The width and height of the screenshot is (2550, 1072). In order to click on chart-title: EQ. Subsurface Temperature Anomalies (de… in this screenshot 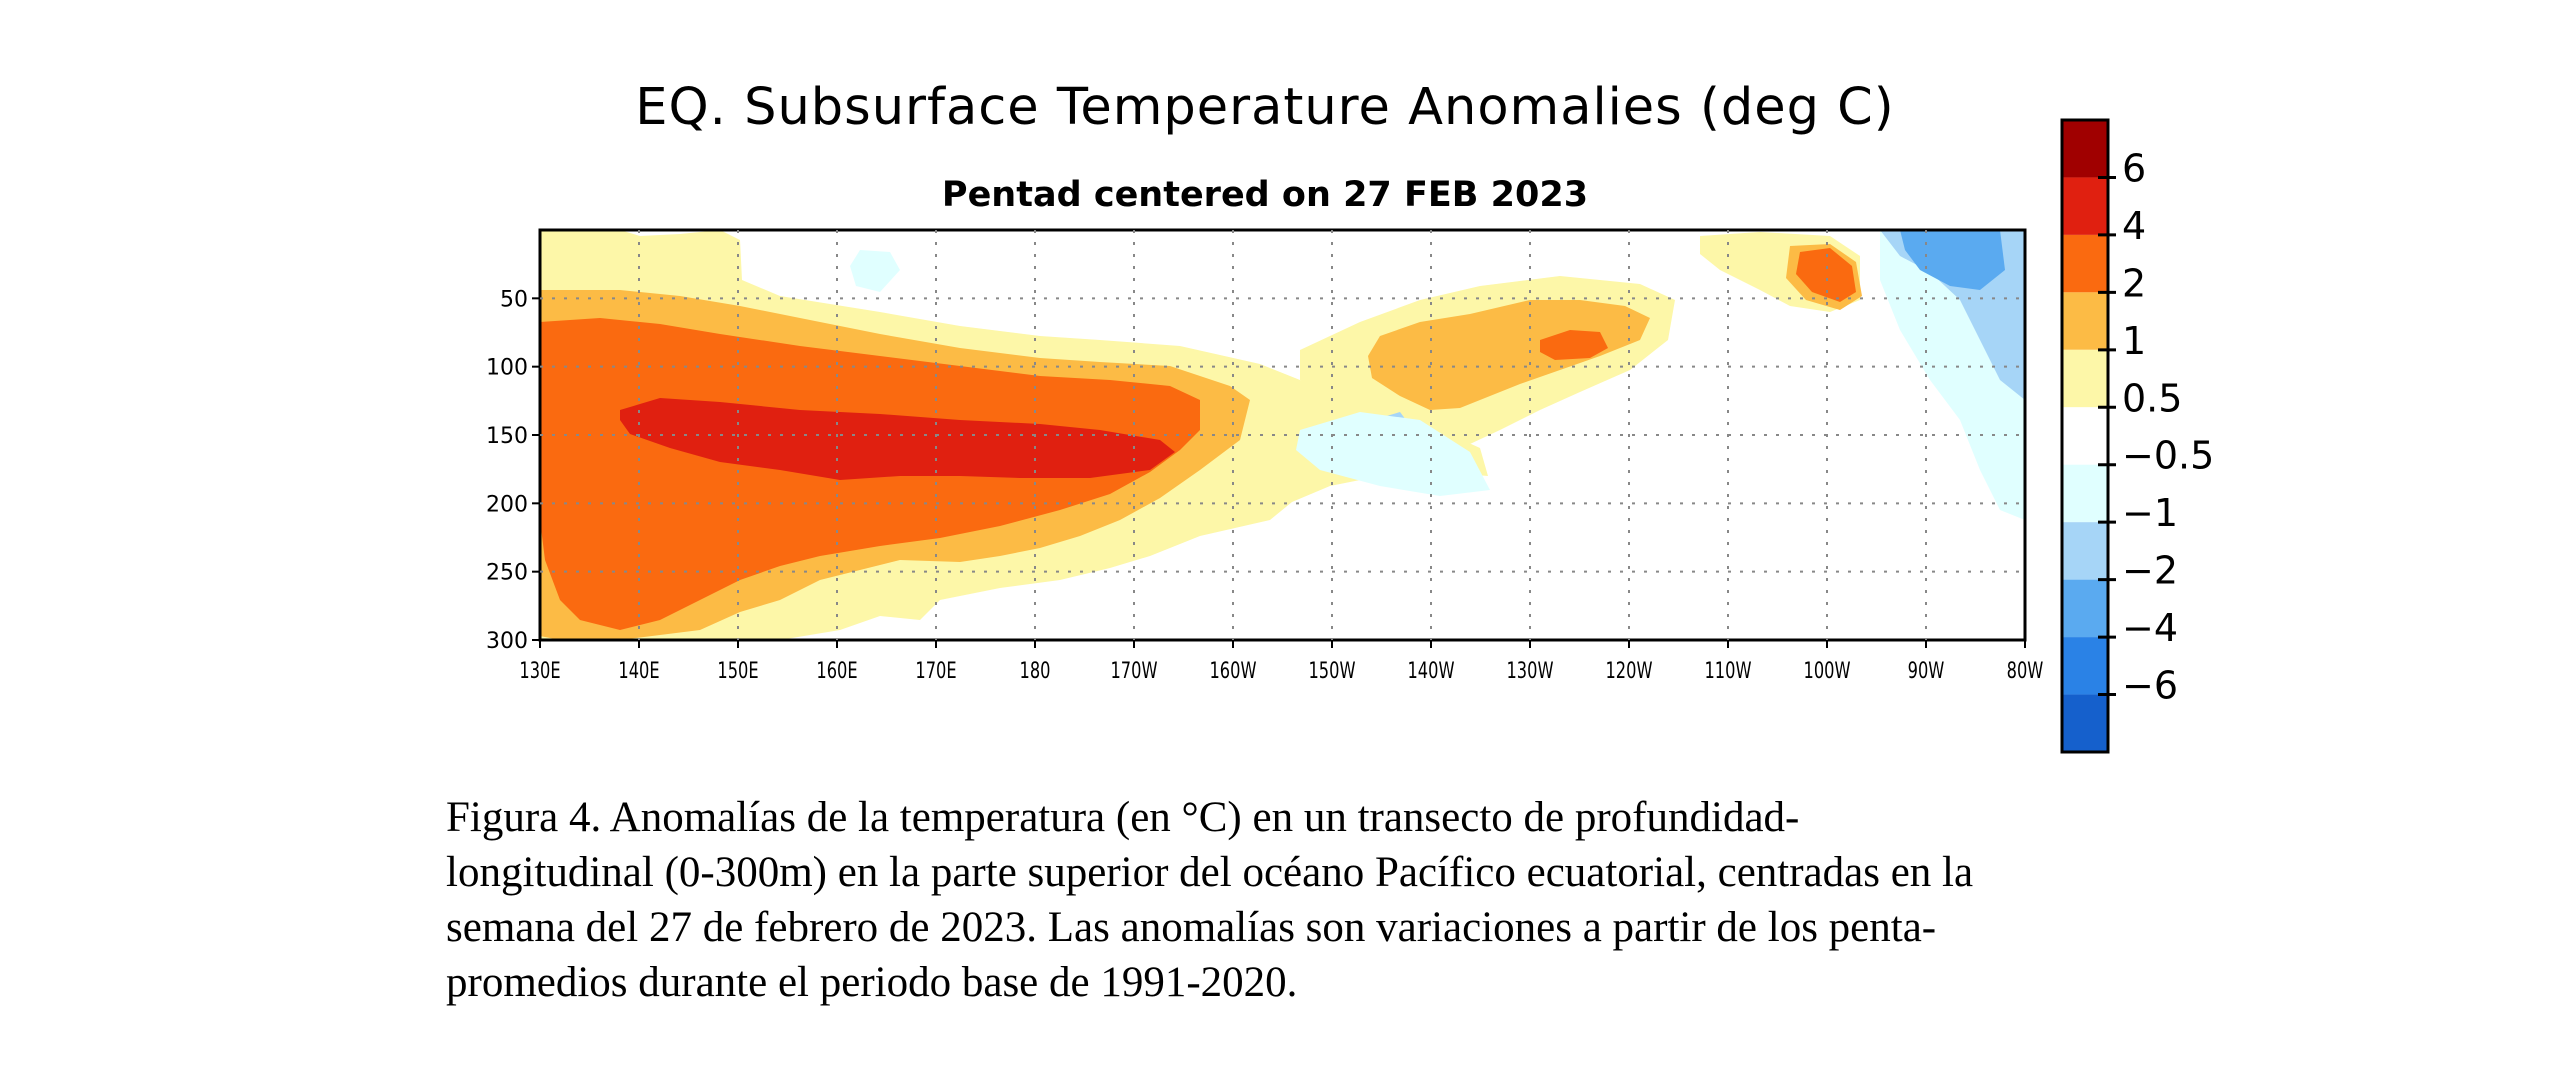, I will do `click(1265, 107)`.